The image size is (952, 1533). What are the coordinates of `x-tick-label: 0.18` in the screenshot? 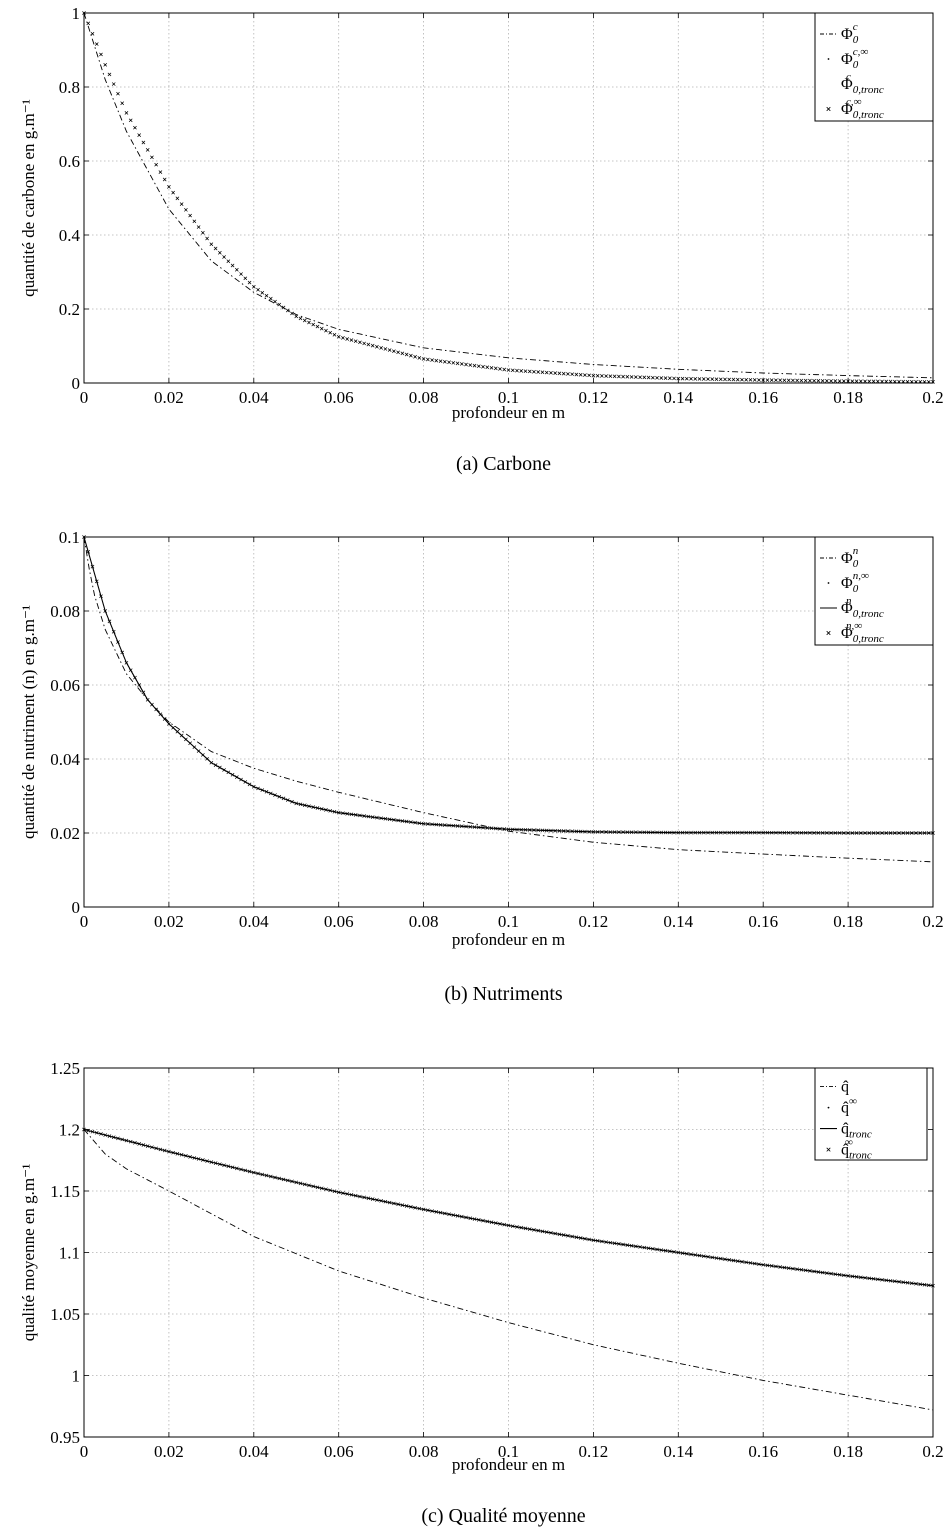 It's located at (848, 921).